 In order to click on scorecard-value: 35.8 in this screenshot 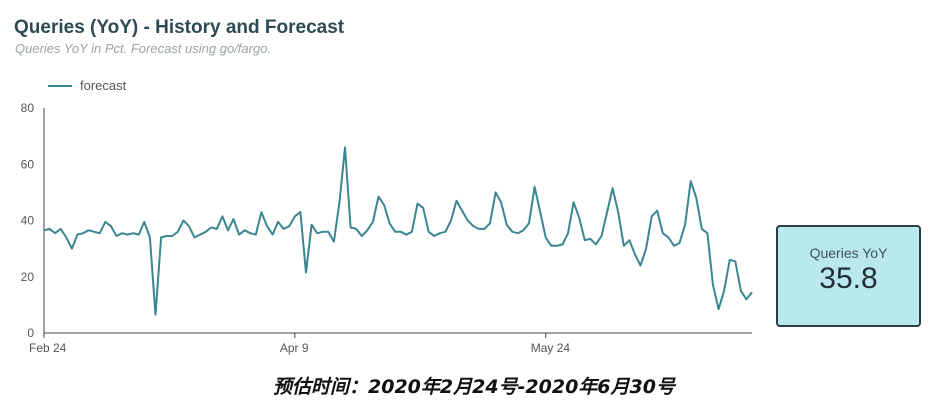, I will do `click(848, 278)`.